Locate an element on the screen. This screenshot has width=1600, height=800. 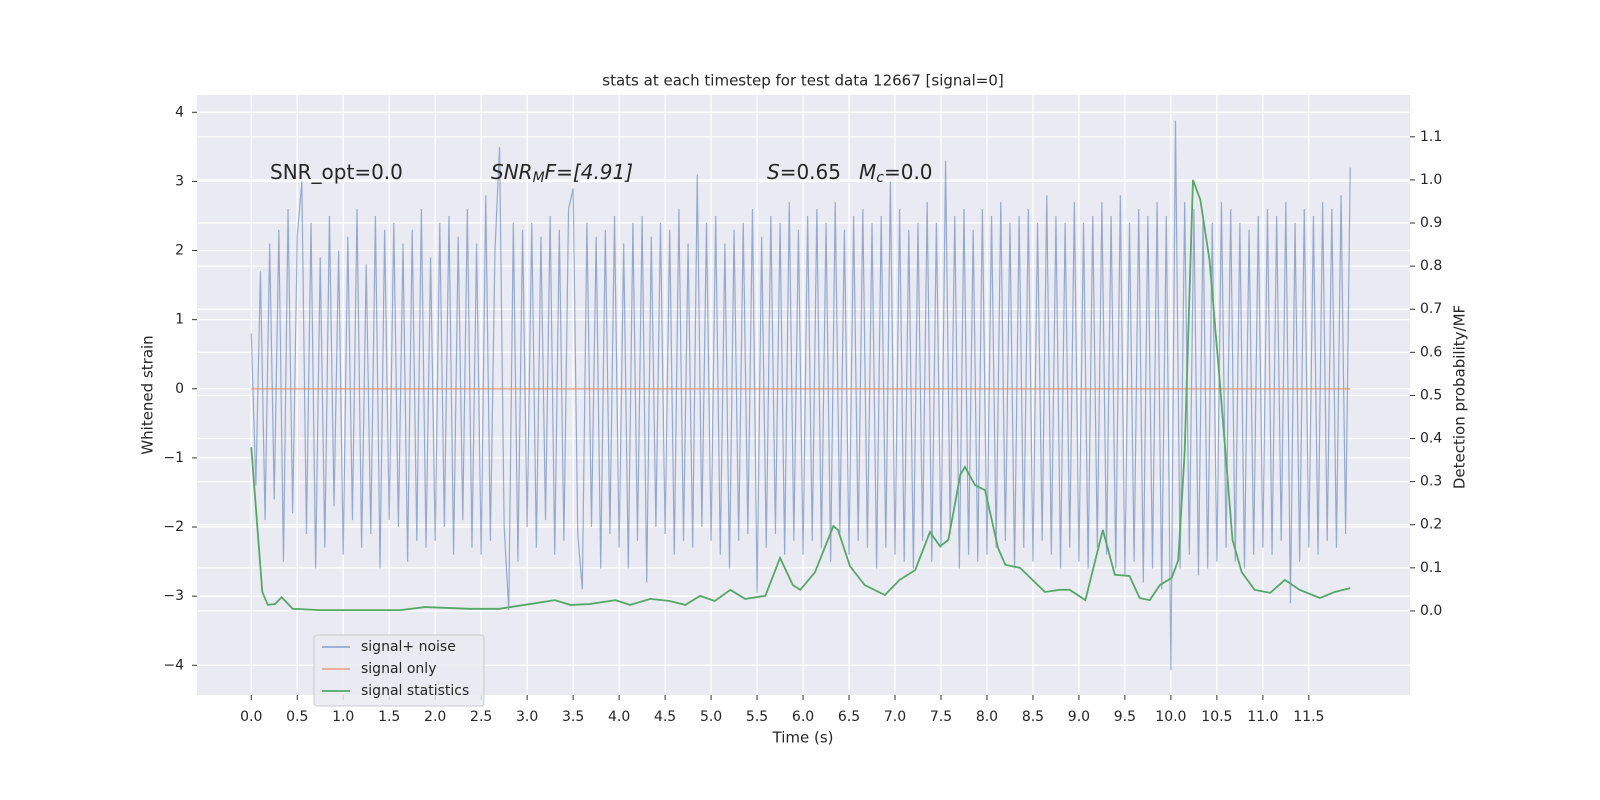
x-tick-label: 7.5 is located at coordinates (941, 717).